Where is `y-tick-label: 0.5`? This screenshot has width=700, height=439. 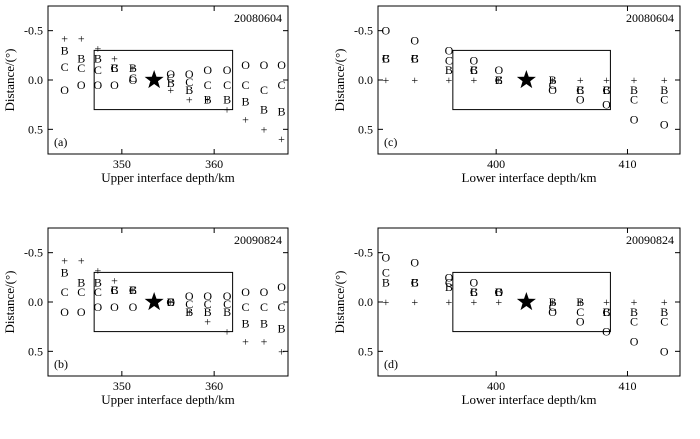 y-tick-label: 0.5 is located at coordinates (35, 129).